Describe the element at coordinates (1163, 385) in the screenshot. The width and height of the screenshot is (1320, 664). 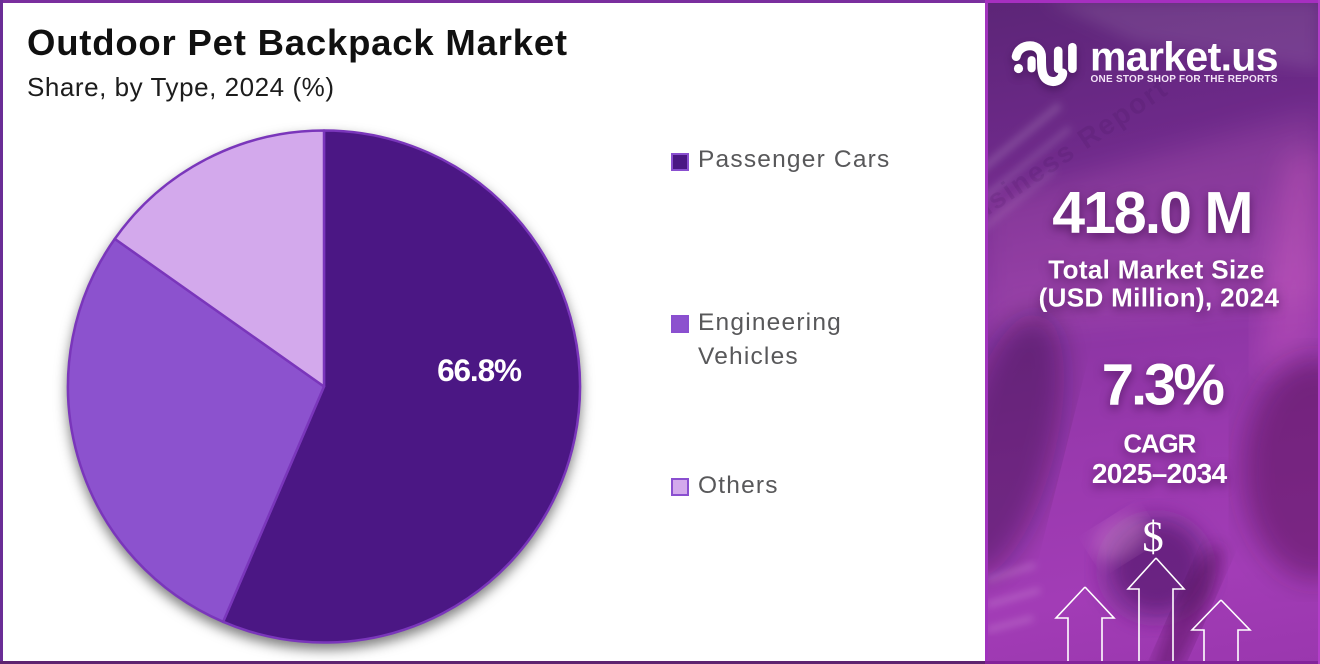
I see `svg-text: 7.3%` at that location.